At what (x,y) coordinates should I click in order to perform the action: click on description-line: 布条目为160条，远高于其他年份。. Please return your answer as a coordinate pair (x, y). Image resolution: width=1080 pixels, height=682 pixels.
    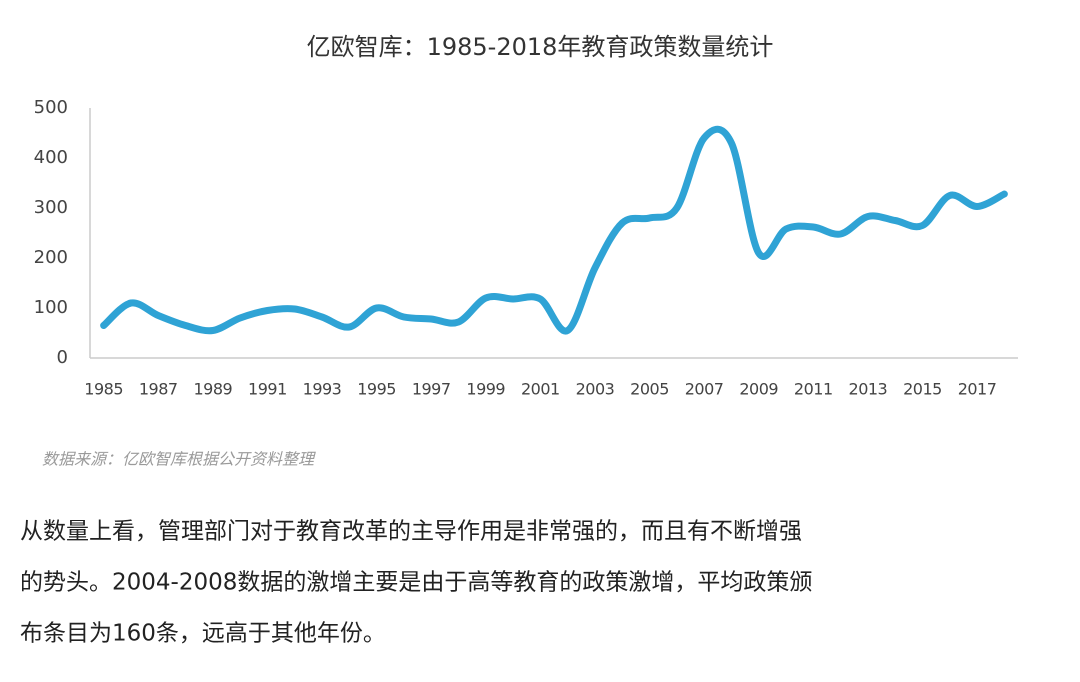
    Looking at the image, I should click on (203, 634).